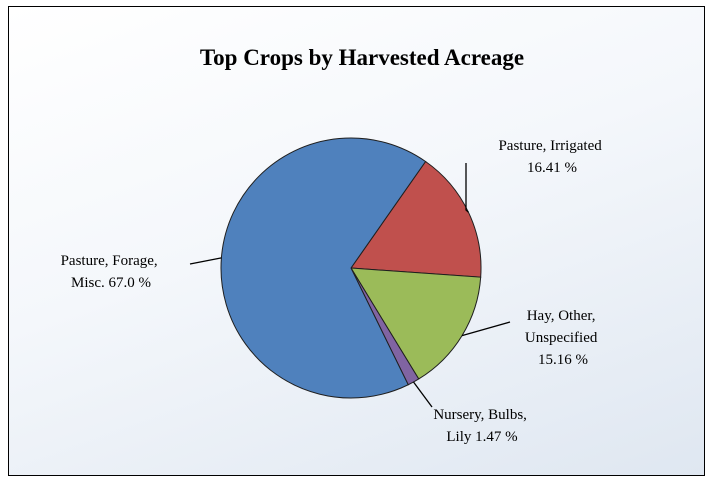 This screenshot has width=713, height=481. What do you see at coordinates (550, 146) in the screenshot?
I see `label-pasture-irrigated-line1: Pasture, Irrigated` at bounding box center [550, 146].